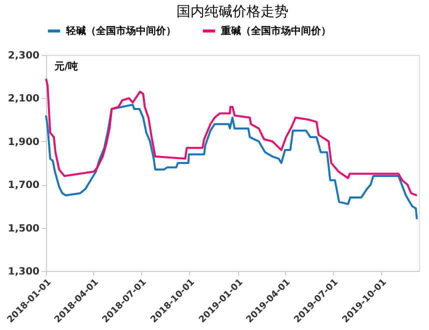  I want to click on y-tick-label: 1,700, so click(24, 186).